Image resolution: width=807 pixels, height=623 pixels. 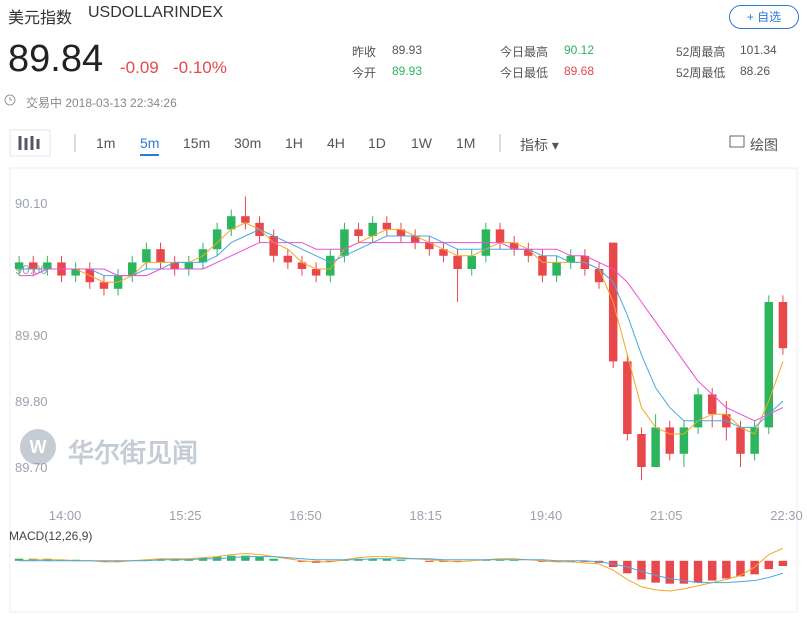 I want to click on period-tab: 1m, so click(x=106, y=143).